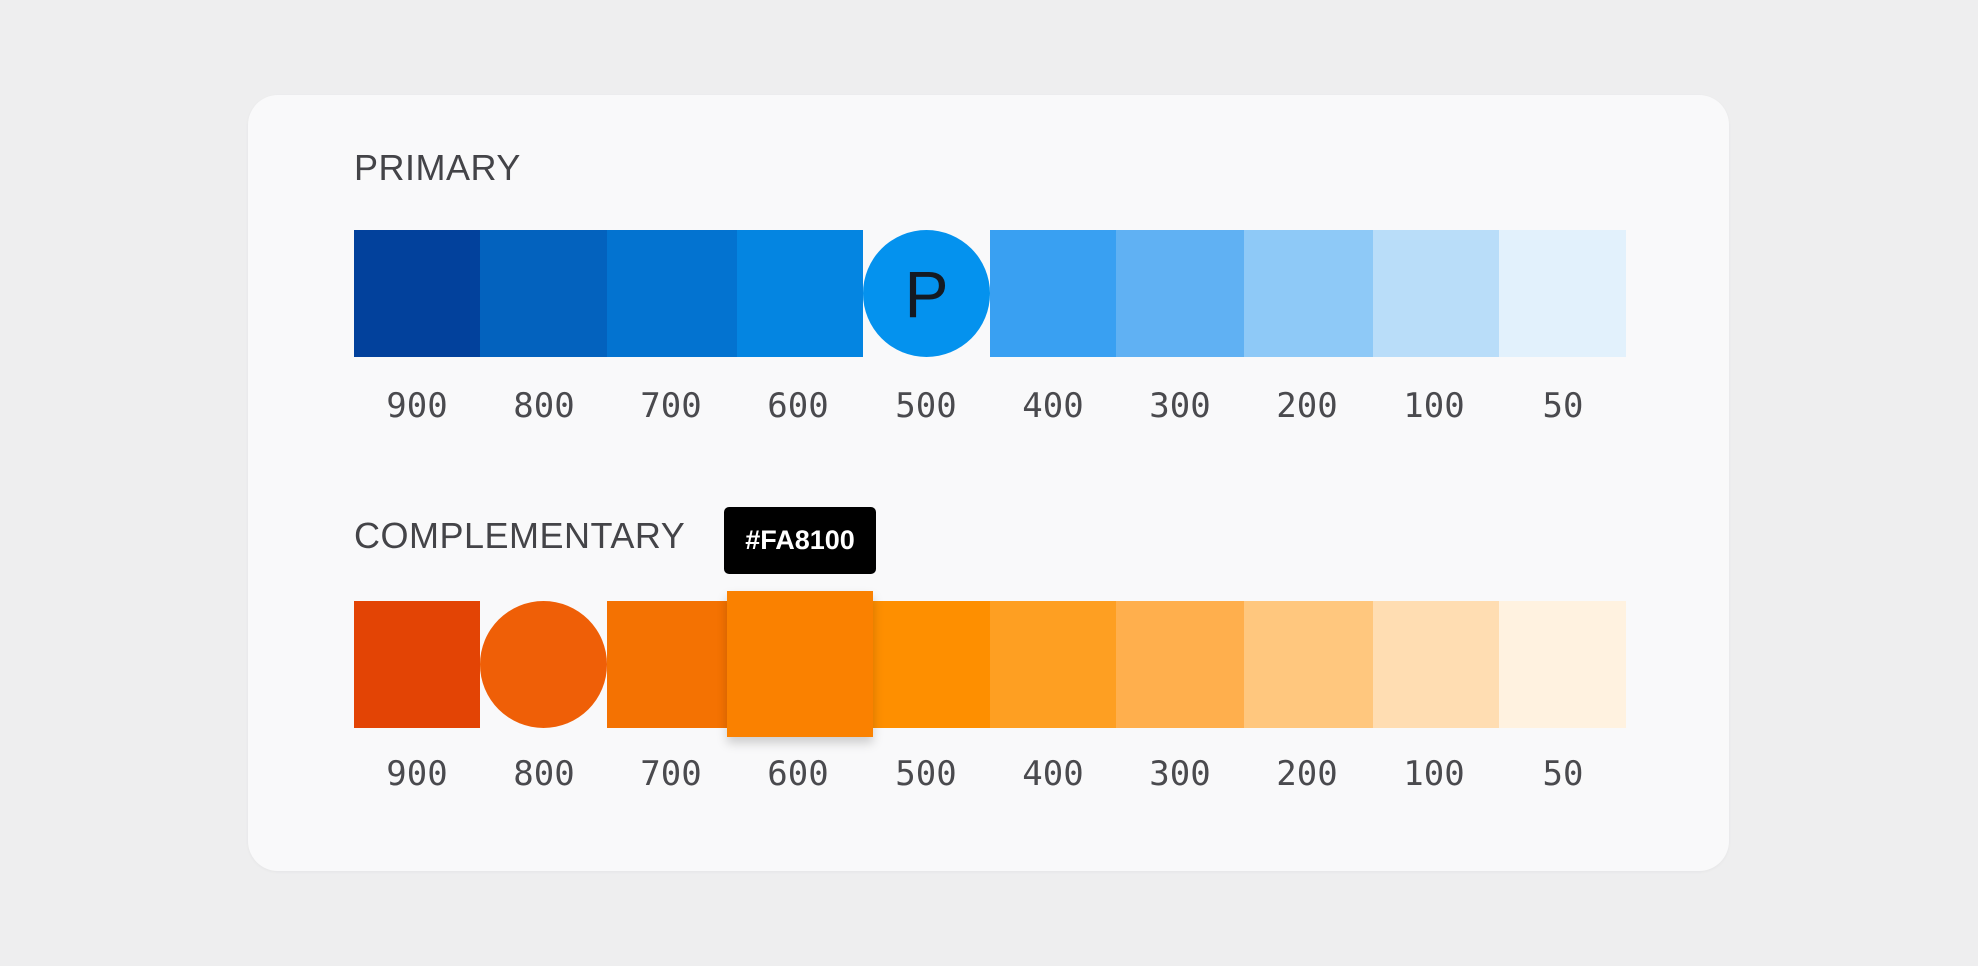 The height and width of the screenshot is (966, 1978). What do you see at coordinates (1053, 406) in the screenshot?
I see `primary-label-400: 400` at bounding box center [1053, 406].